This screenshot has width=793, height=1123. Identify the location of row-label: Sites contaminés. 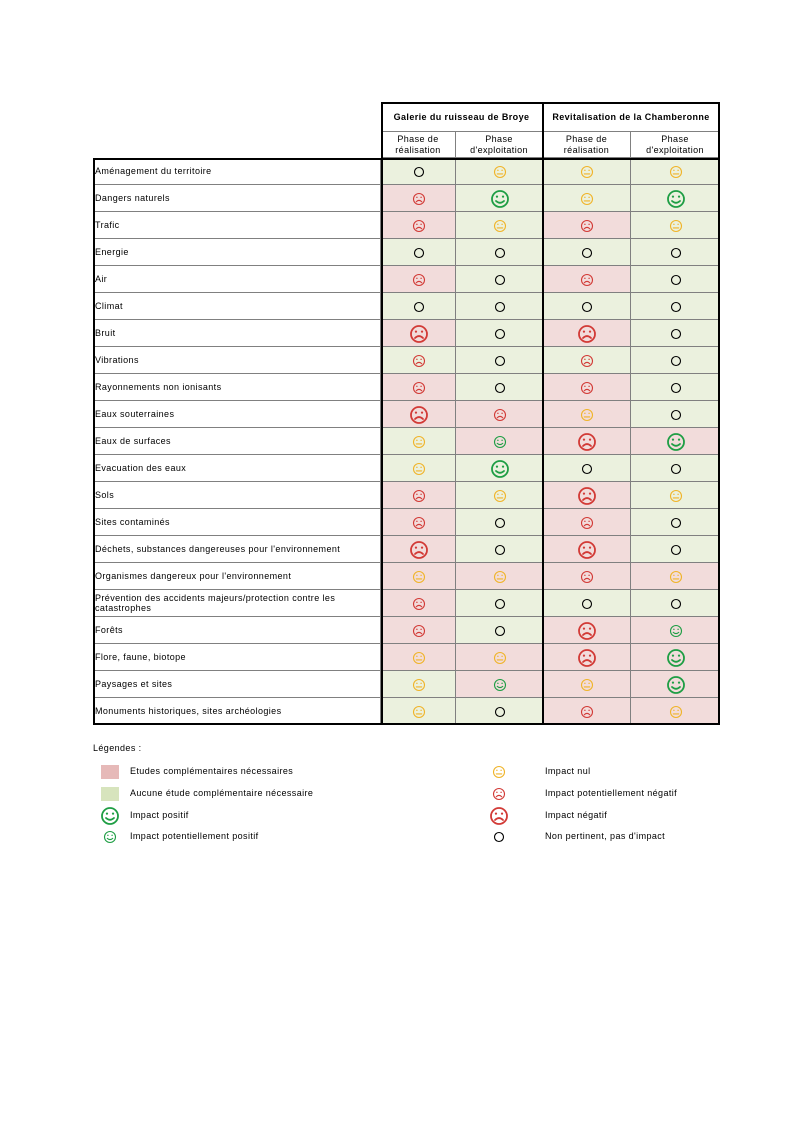
(237, 522).